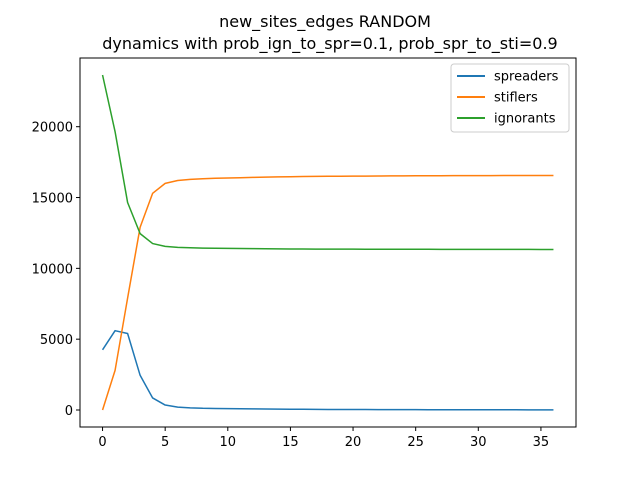 Image resolution: width=640 pixels, height=480 pixels. I want to click on y-tick-label: 10000, so click(52, 269).